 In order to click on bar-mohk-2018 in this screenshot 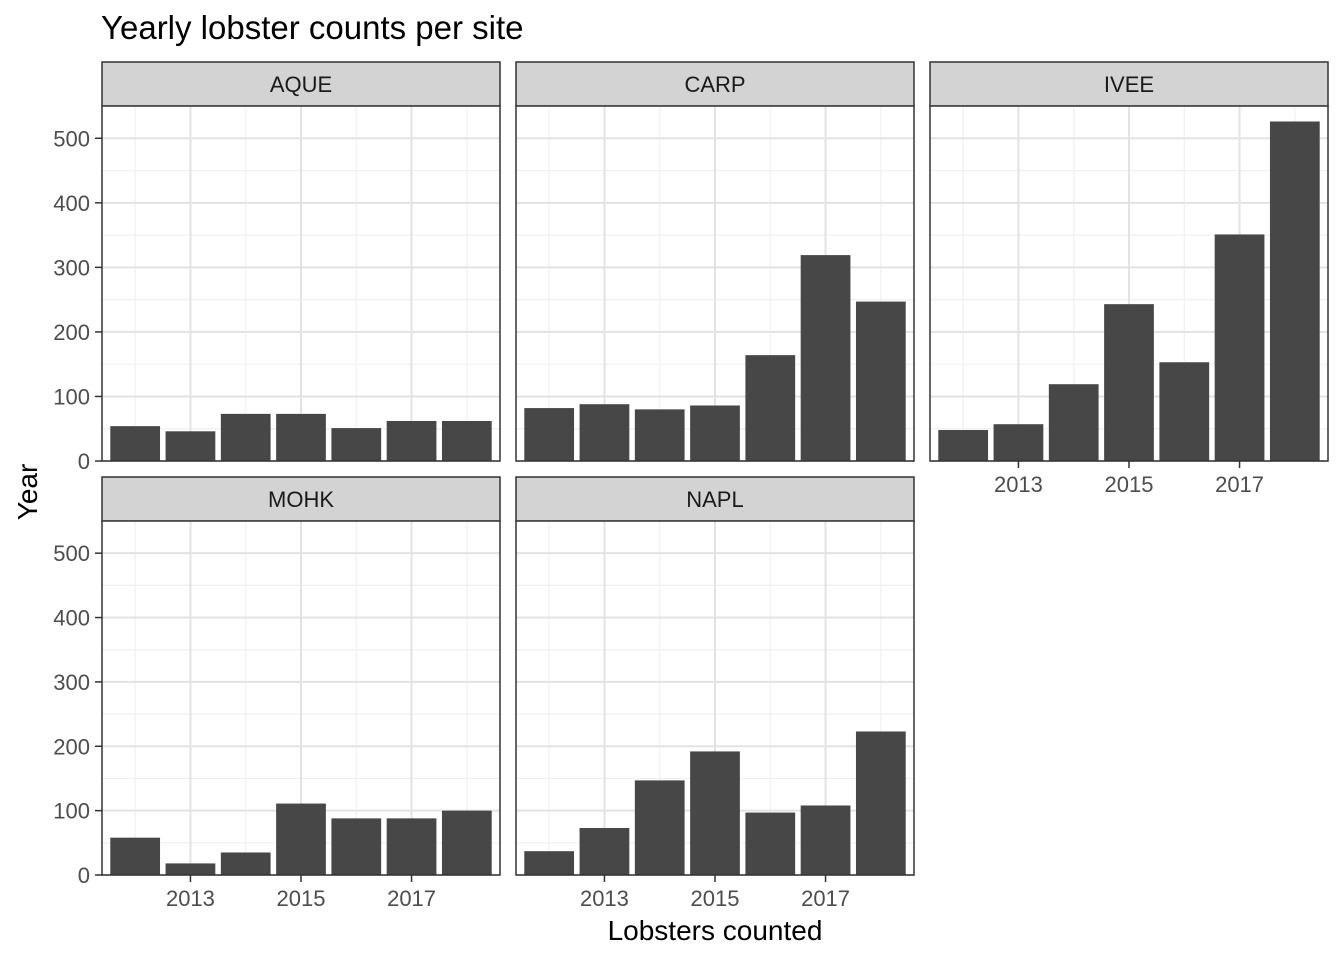, I will do `click(466, 842)`.